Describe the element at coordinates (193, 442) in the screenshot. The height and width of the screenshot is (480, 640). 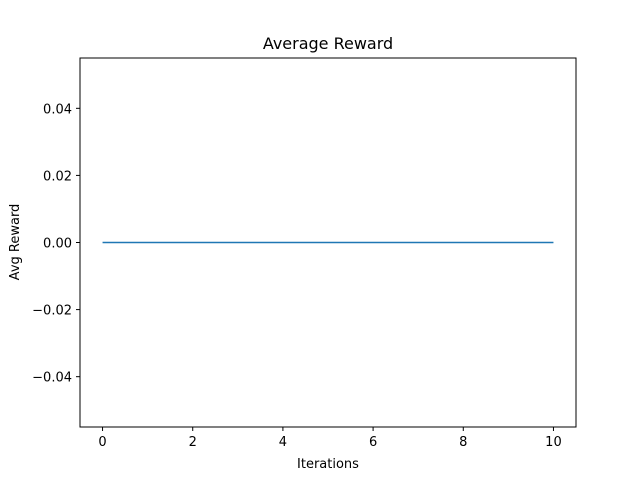
I see `x-tick-label: 2` at that location.